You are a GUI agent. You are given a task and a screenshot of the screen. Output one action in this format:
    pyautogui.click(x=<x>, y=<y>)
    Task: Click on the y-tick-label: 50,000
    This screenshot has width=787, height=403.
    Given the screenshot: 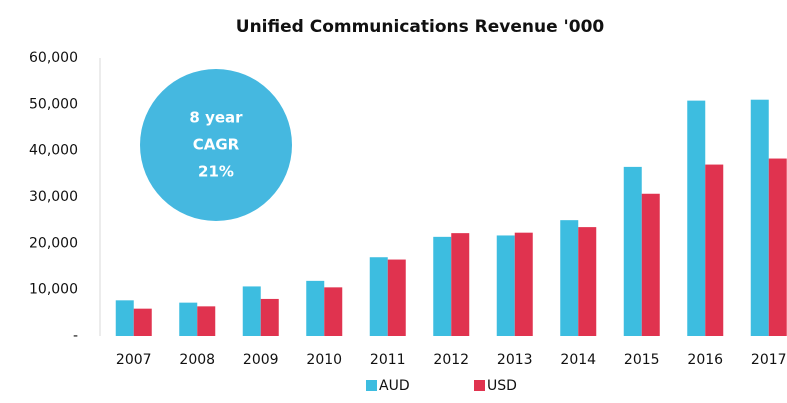 What is the action you would take?
    pyautogui.click(x=53, y=104)
    